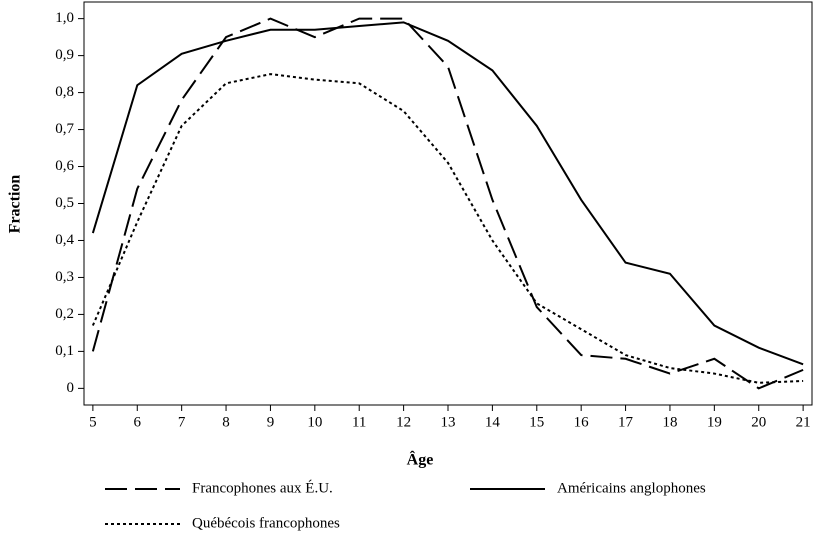 The width and height of the screenshot is (816, 537). What do you see at coordinates (448, 422) in the screenshot?
I see `x-tick-label: 13` at bounding box center [448, 422].